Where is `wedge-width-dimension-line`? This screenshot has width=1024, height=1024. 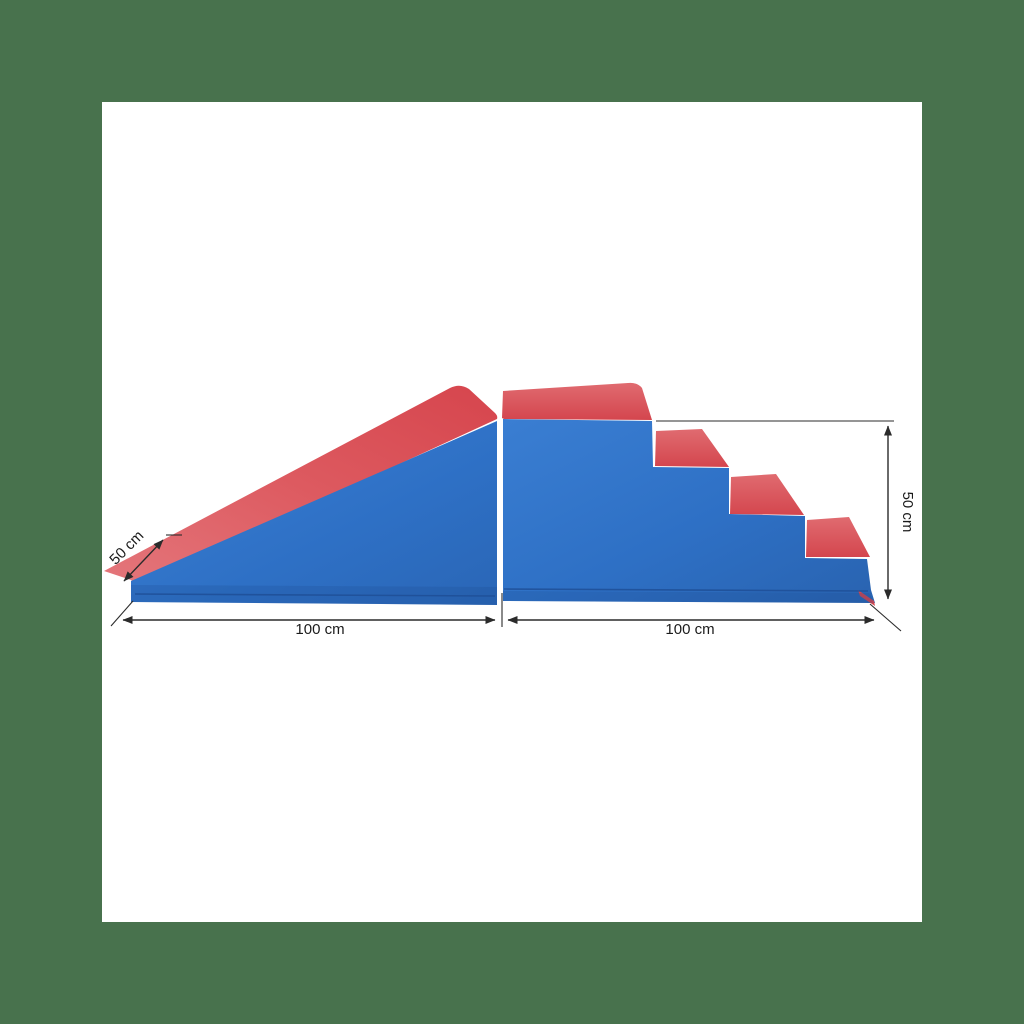
wedge-width-dimension-line is located at coordinates (143, 560).